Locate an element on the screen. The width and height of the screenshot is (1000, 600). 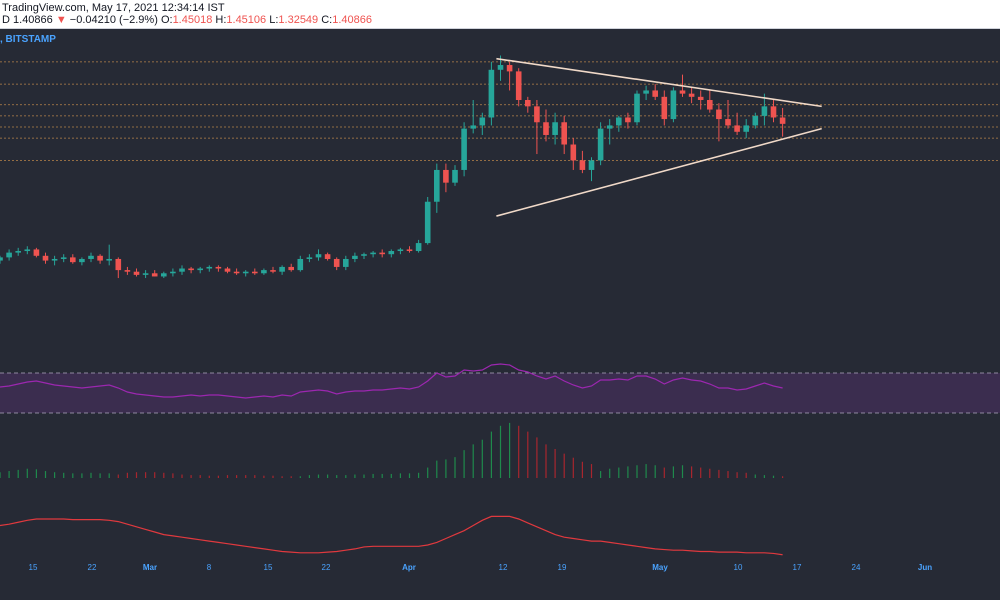
last-price: 1.40866 is located at coordinates (33, 20).